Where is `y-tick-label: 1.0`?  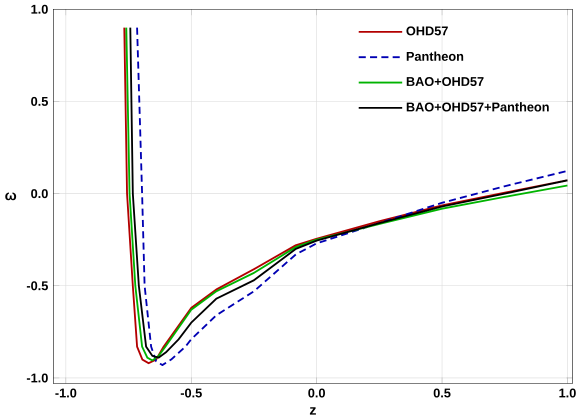 y-tick-label: 1.0 is located at coordinates (39, 9).